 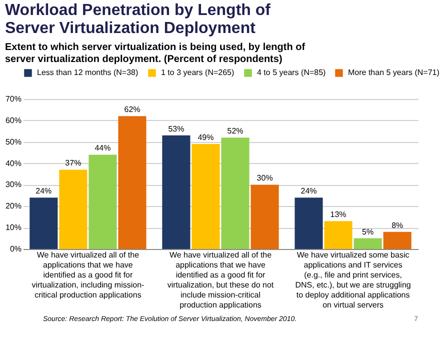 What do you see at coordinates (220, 280) in the screenshot?
I see `x-tick-label: We have virtualized all of the applications that we have identified as a good fit for virtualization, but these do not include mission-critical production applications` at bounding box center [220, 280].